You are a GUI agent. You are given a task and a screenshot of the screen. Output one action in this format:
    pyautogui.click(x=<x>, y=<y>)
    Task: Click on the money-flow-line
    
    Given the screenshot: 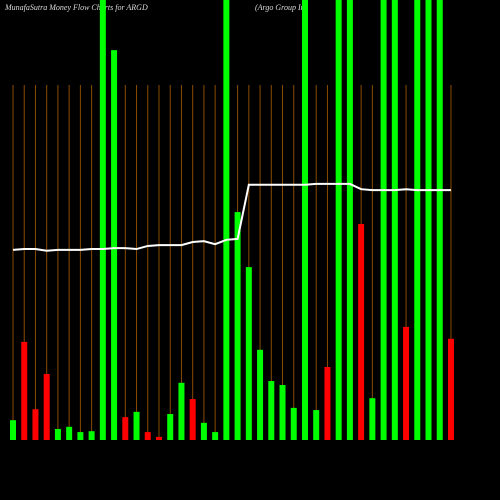 What is the action you would take?
    pyautogui.click(x=231, y=217)
    